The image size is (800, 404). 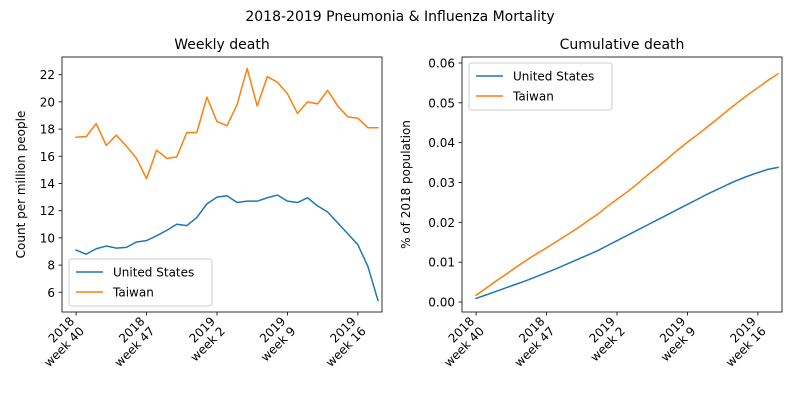 What do you see at coordinates (47, 75) in the screenshot?
I see `y-tick-label: 22` at bounding box center [47, 75].